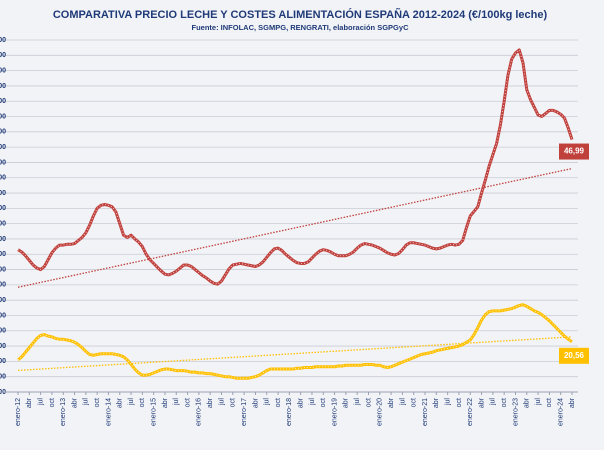 The height and width of the screenshot is (450, 604). What do you see at coordinates (108, 412) in the screenshot?
I see `x-tick-label: enero-14` at bounding box center [108, 412].